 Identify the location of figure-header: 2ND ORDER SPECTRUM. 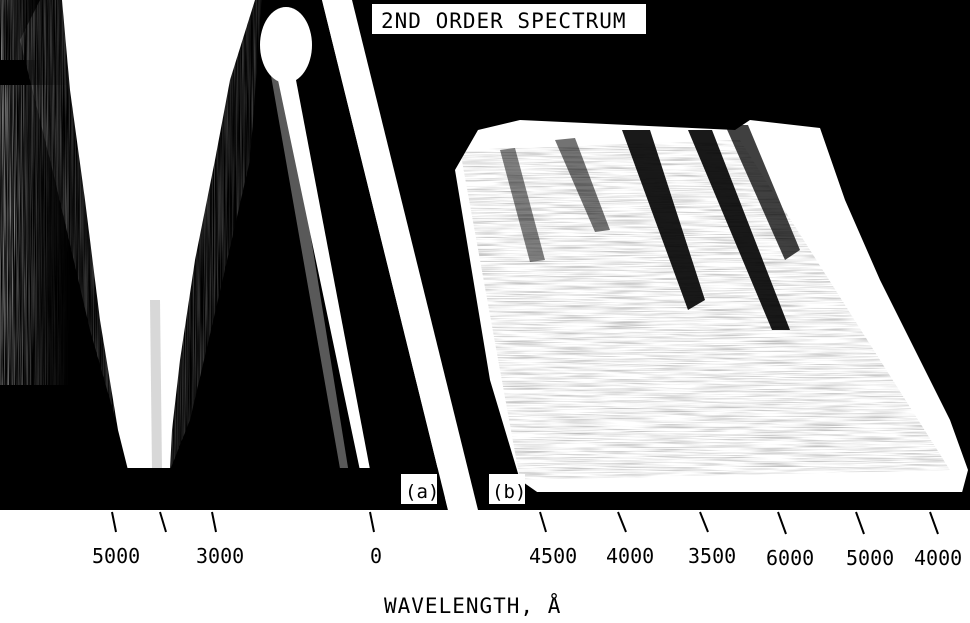
(504, 21).